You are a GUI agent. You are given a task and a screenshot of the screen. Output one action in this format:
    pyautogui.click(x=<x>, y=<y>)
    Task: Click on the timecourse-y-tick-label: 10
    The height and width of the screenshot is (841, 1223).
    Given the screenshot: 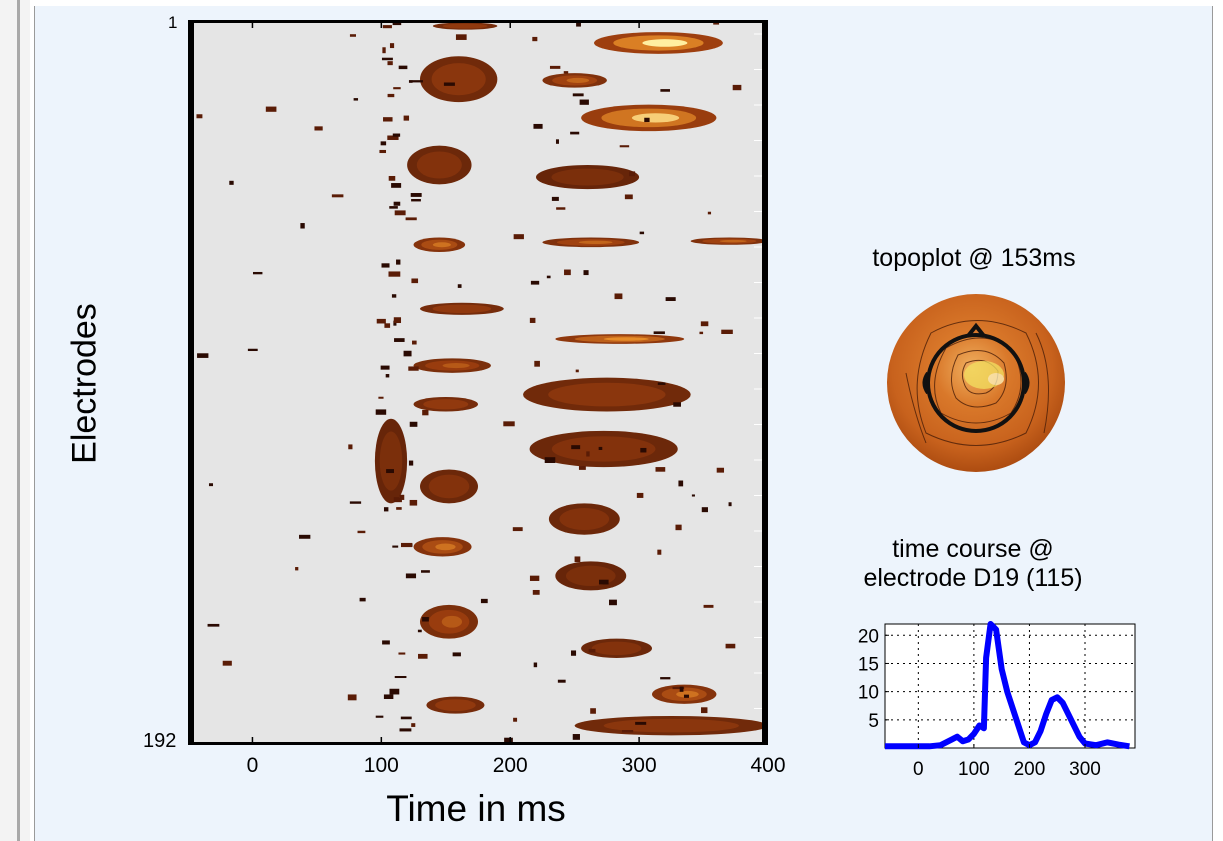 What is the action you would take?
    pyautogui.click(x=868, y=693)
    